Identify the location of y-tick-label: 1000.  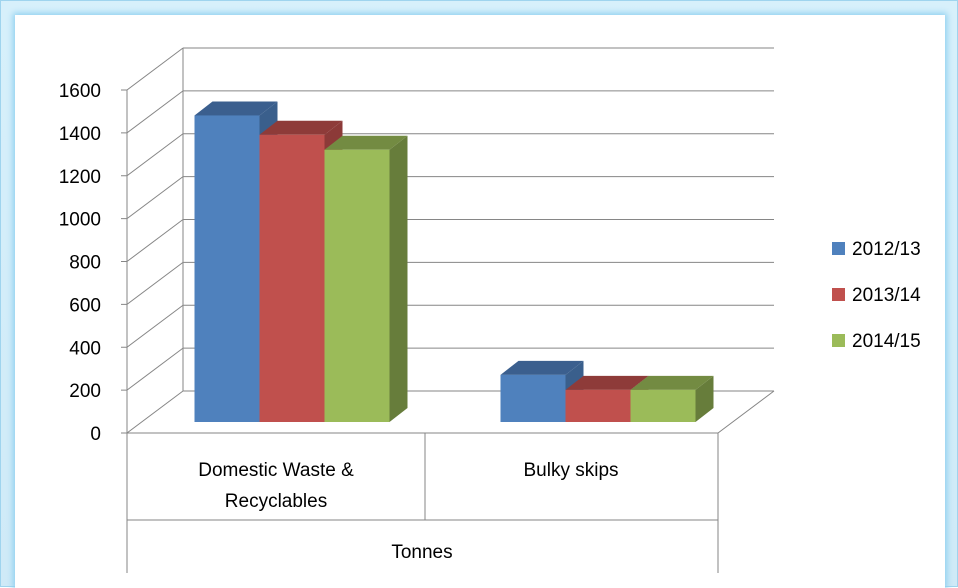
(80, 220).